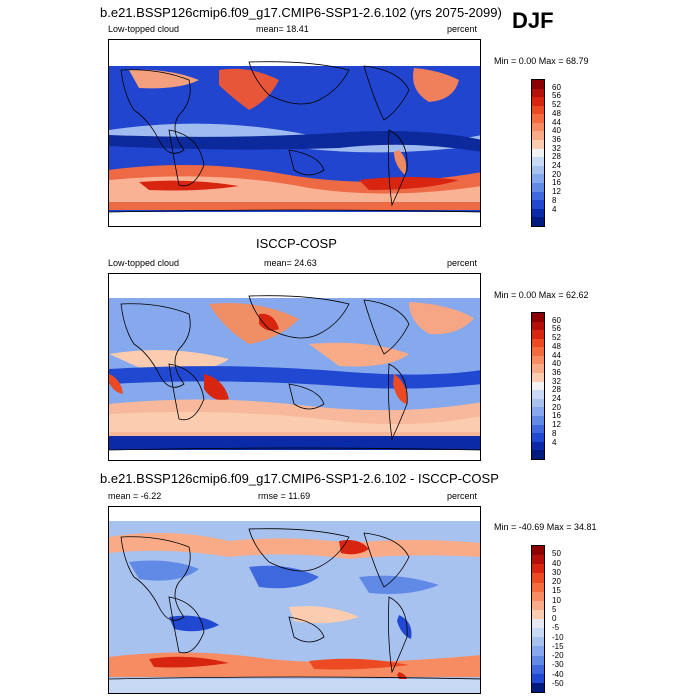 Image resolution: width=700 pixels, height=700 pixels. I want to click on colorbar-label: 0, so click(554, 618).